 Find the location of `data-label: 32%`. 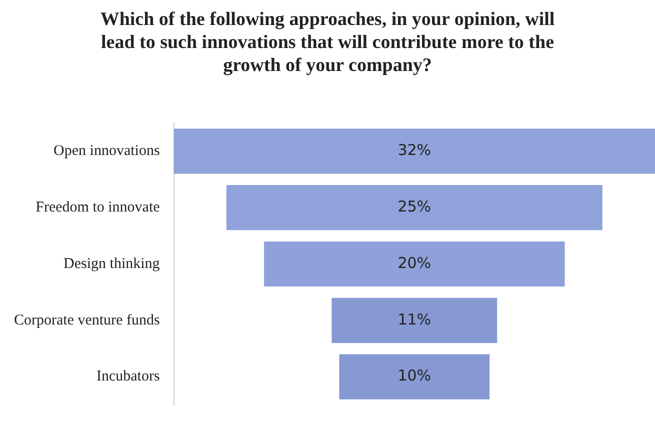

data-label: 32% is located at coordinates (415, 150).